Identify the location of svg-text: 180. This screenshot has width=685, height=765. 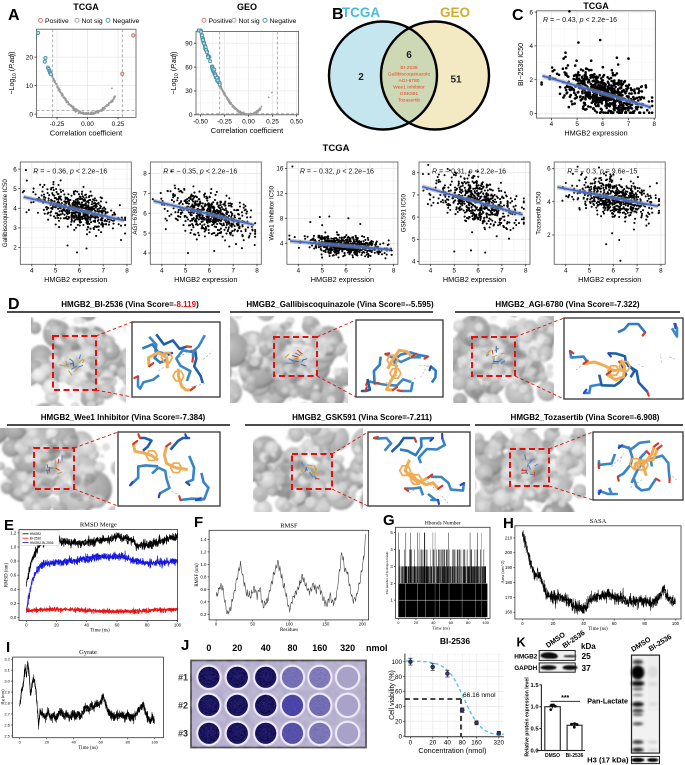
(509, 582).